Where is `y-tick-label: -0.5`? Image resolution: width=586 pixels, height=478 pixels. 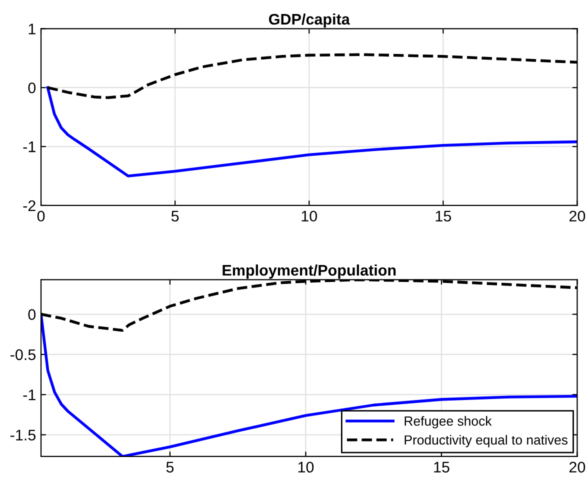
y-tick-label: -0.5 is located at coordinates (23, 354).